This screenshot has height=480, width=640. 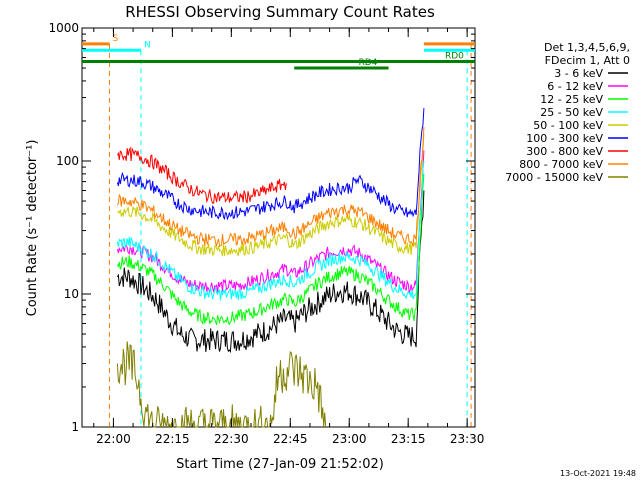 What do you see at coordinates (280, 464) in the screenshot?
I see `x-axis-label: Start Time (27-Jan-09 21:52:02)` at bounding box center [280, 464].